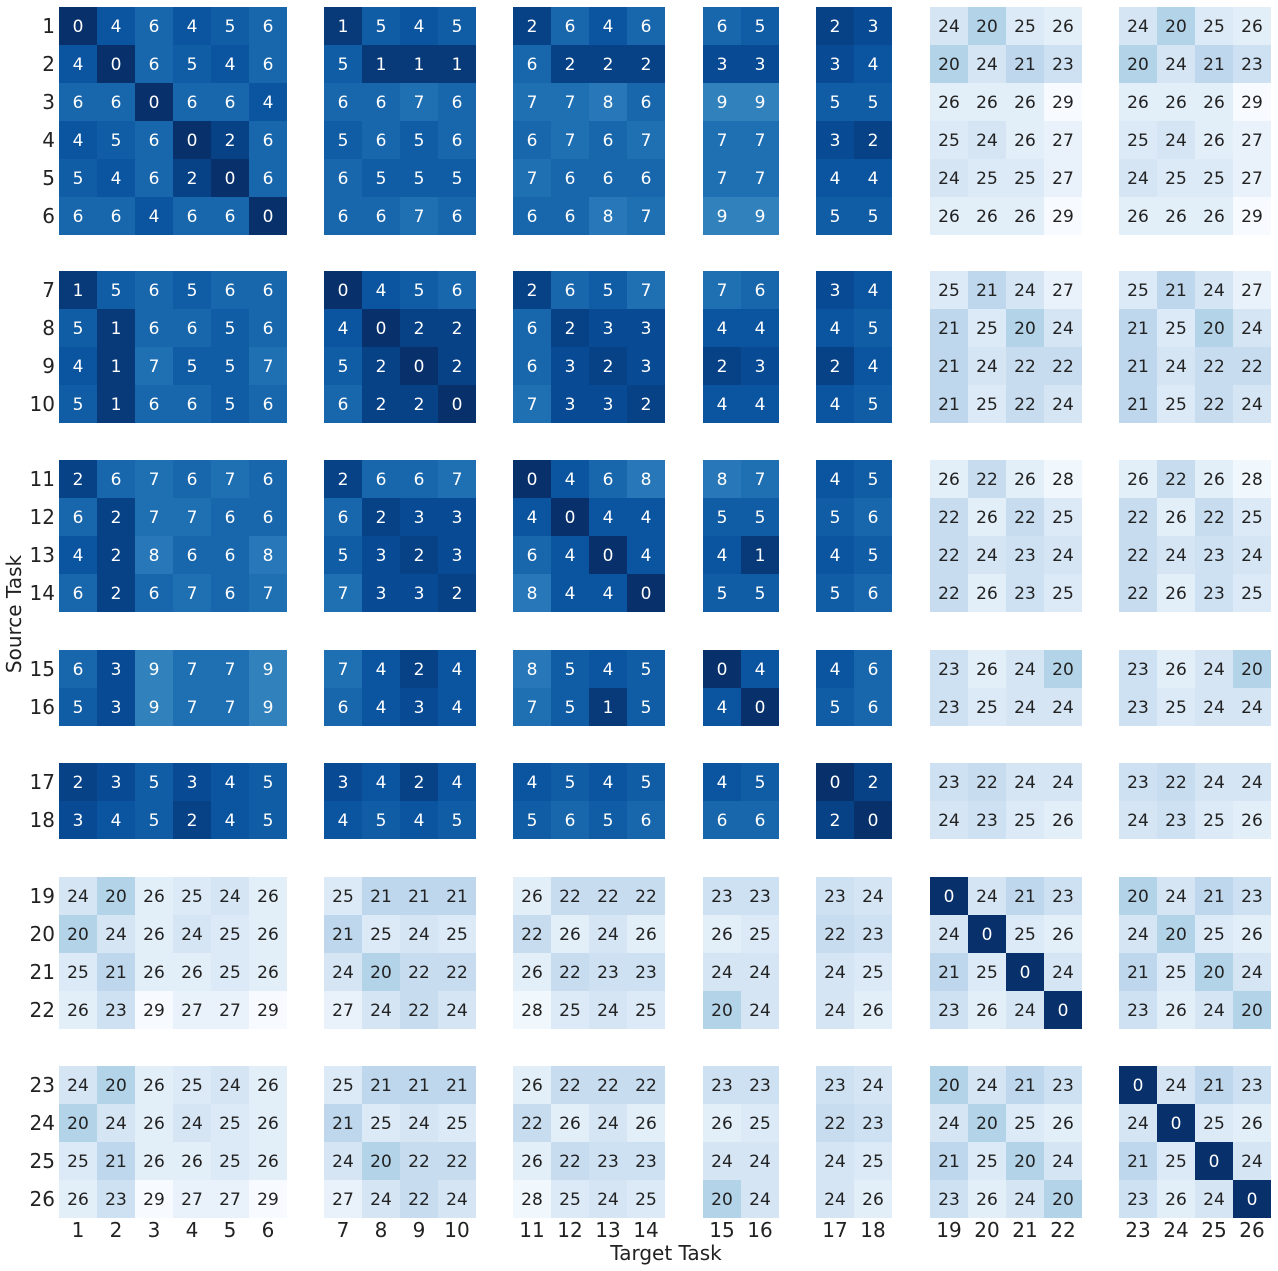  Describe the element at coordinates (1214, 973) in the screenshot. I see `cell-value-label: 20` at that location.